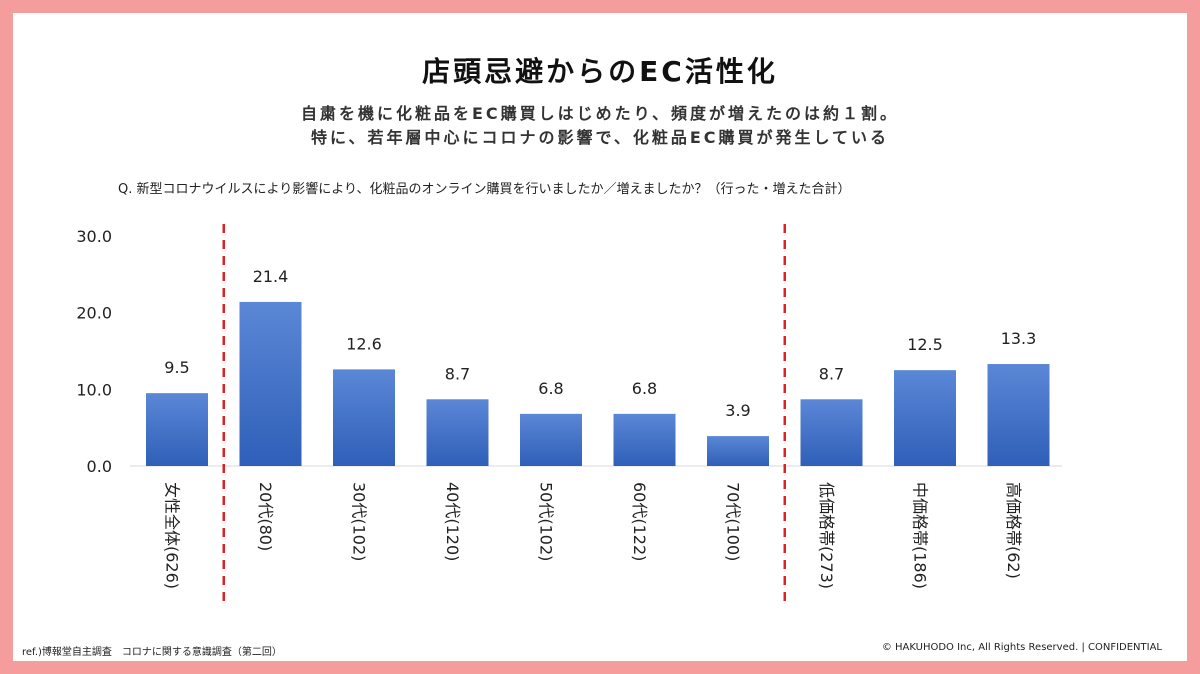 The height and width of the screenshot is (674, 1200). What do you see at coordinates (99, 466) in the screenshot?
I see `y-tick-label: 0.0` at bounding box center [99, 466].